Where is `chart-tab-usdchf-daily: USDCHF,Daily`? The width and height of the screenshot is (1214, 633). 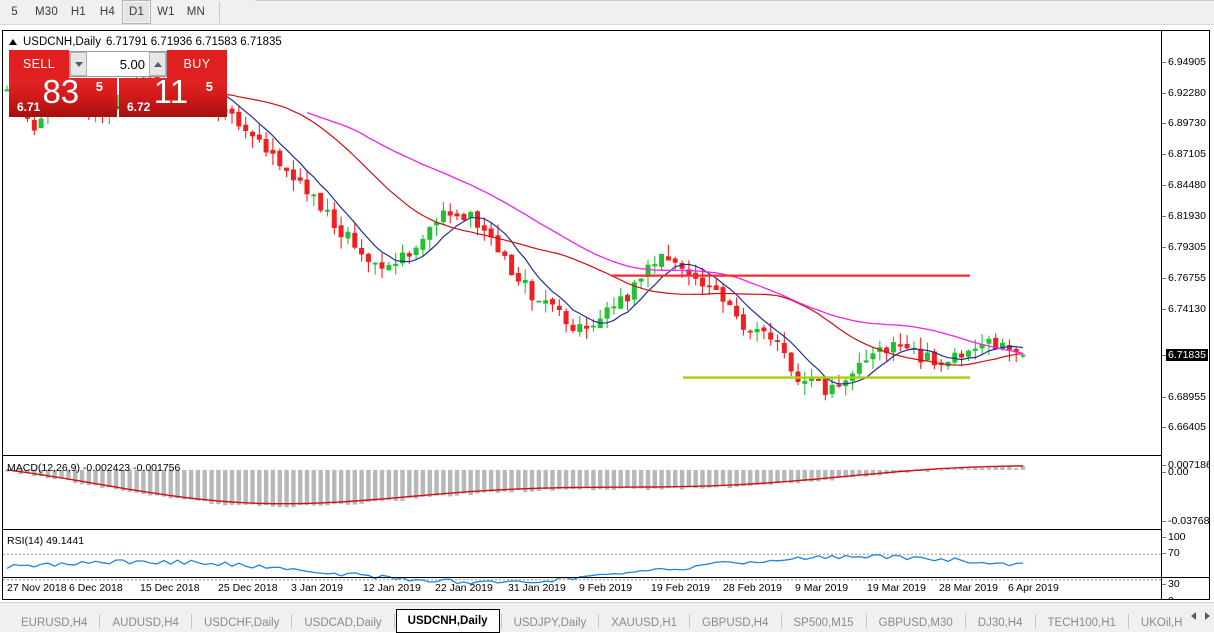
chart-tab-usdchf-daily: USDCHF,Daily is located at coordinates (241, 622).